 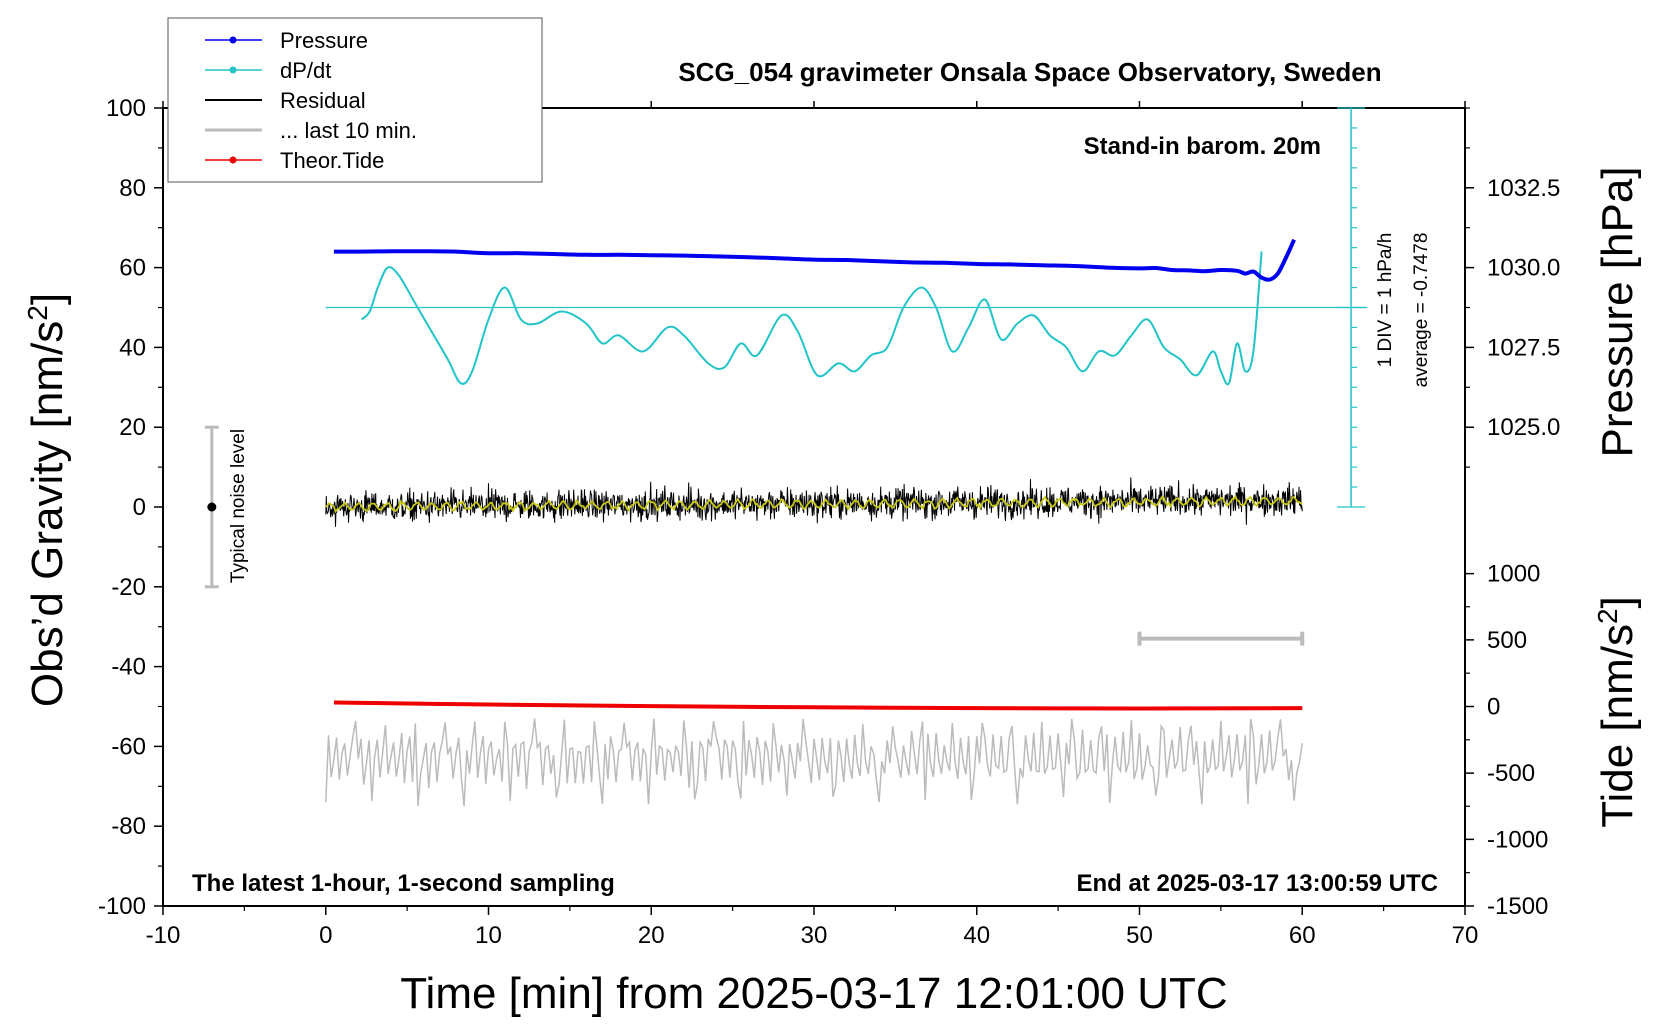 What do you see at coordinates (814, 260) in the screenshot?
I see `series-pressure` at bounding box center [814, 260].